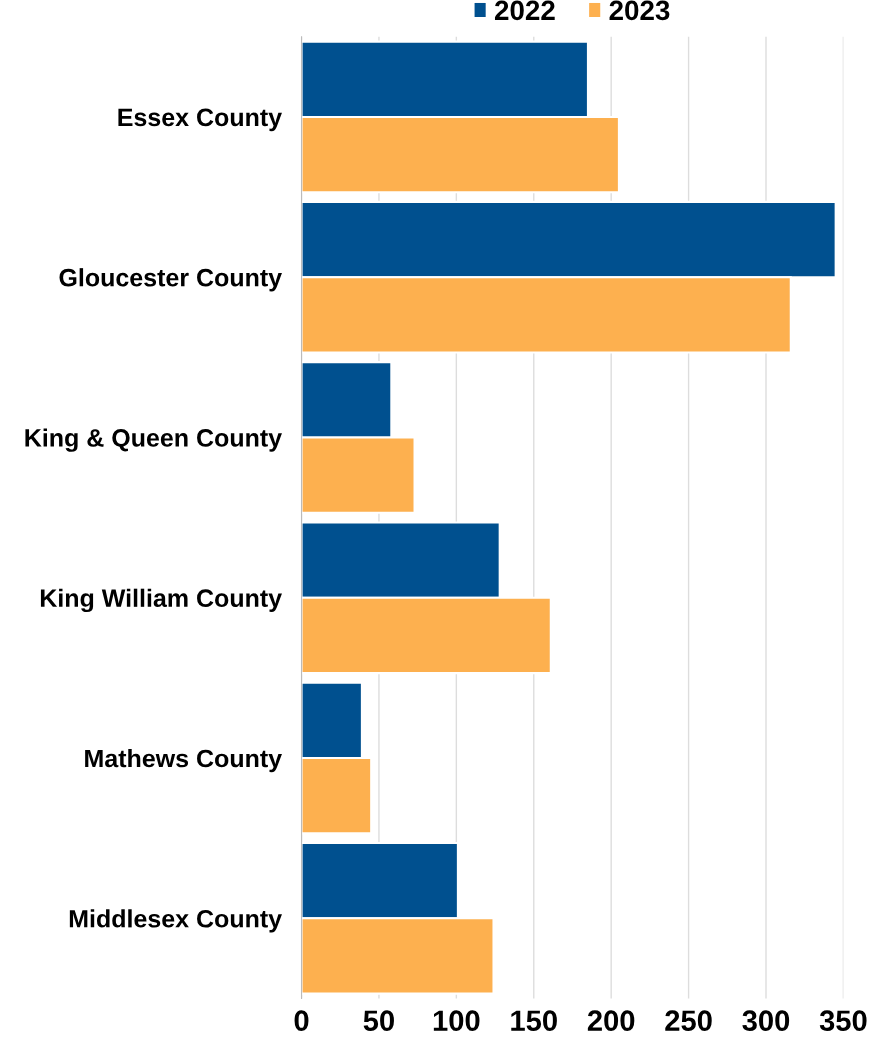 The height and width of the screenshot is (1051, 874). What do you see at coordinates (175, 921) in the screenshot?
I see `y-tick-label: Middlesex County` at bounding box center [175, 921].